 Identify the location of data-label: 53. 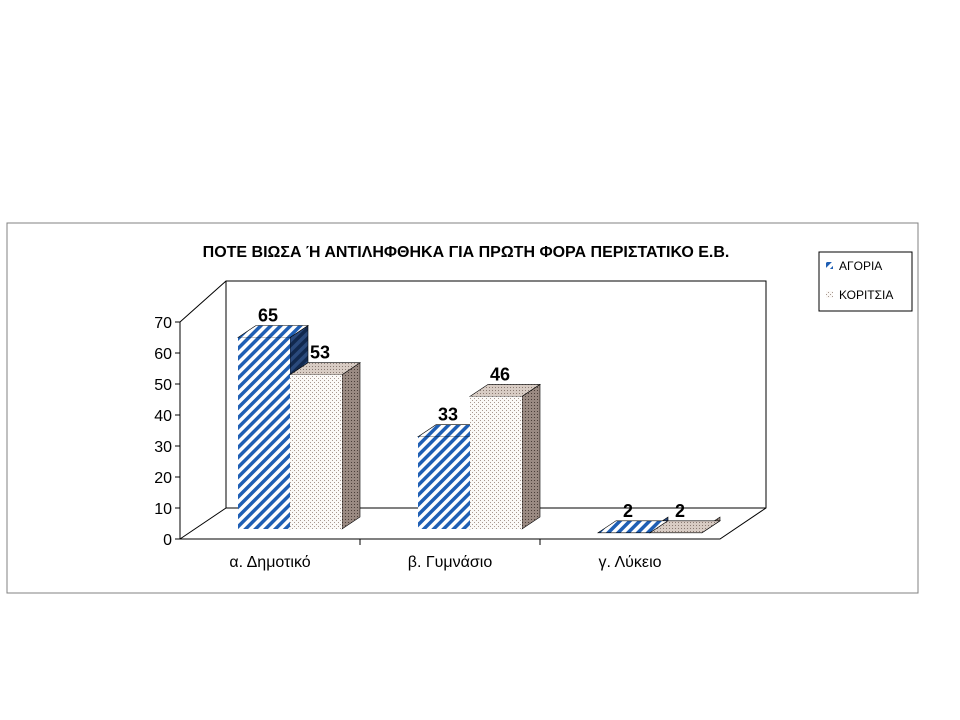
(320, 353).